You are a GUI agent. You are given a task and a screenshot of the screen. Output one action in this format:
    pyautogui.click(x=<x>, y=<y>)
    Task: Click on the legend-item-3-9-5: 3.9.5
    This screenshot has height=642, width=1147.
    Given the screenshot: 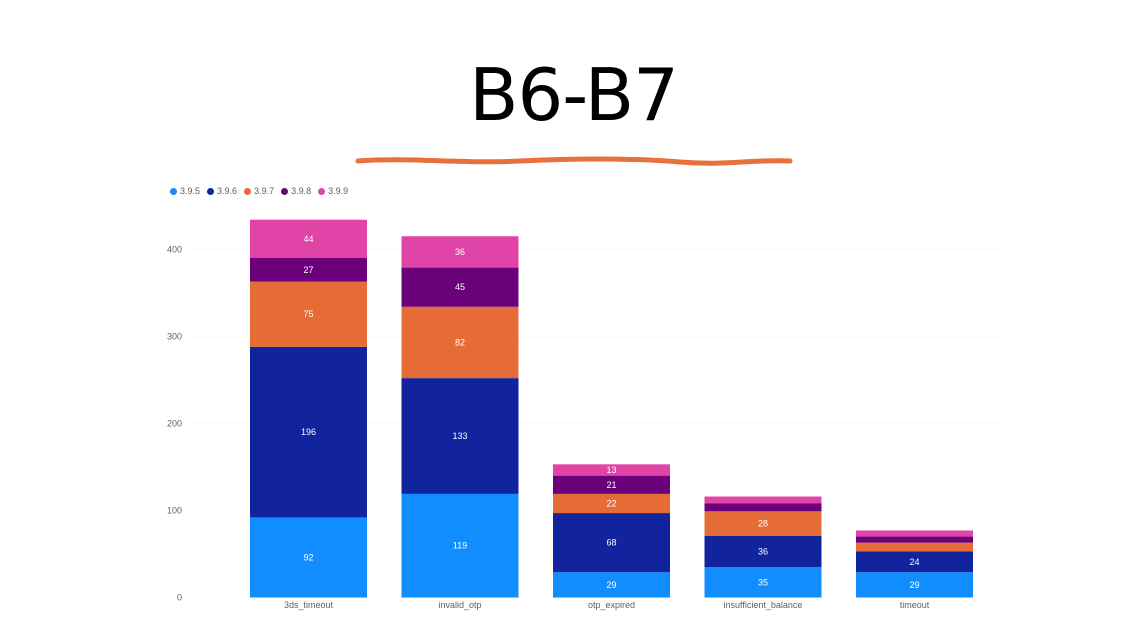 What is the action you would take?
    pyautogui.click(x=185, y=191)
    